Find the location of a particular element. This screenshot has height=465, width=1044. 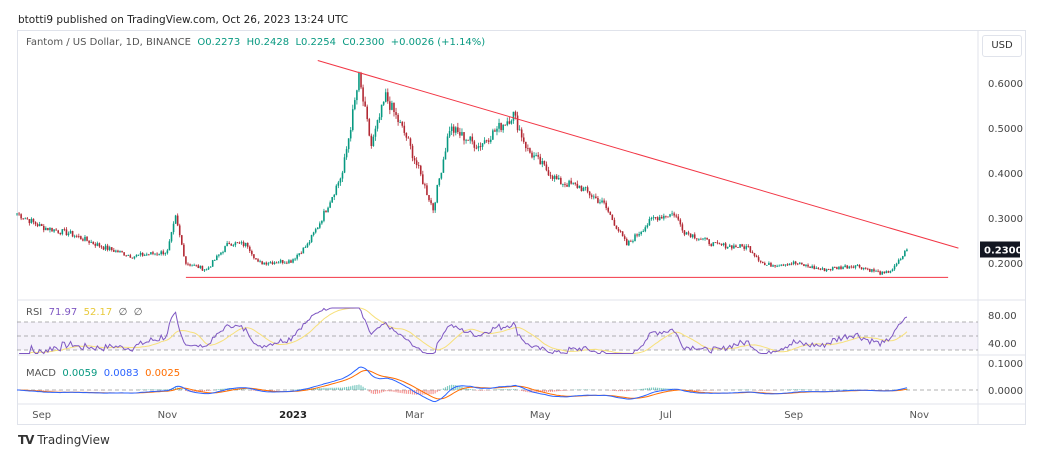

close-value: C0.2300 is located at coordinates (363, 42).